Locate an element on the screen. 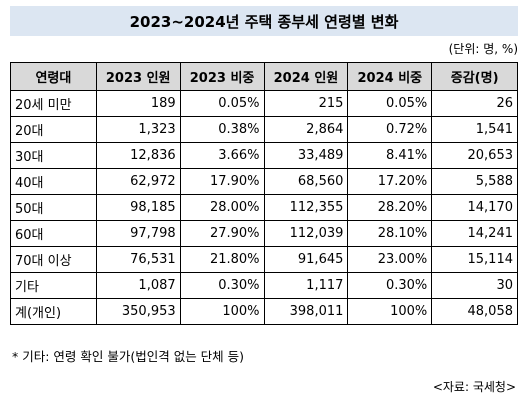 The width and height of the screenshot is (530, 401). age-group-cell: 40대 is located at coordinates (53, 181).